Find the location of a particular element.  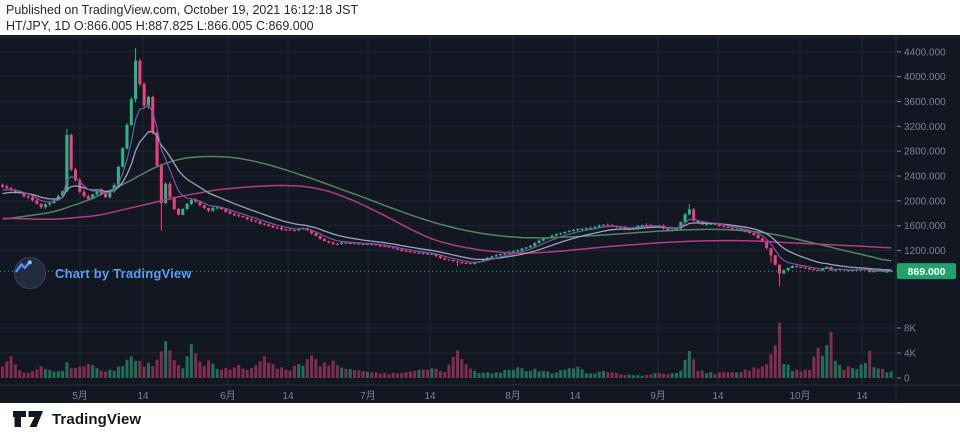

price-tick-label: 4000.000 is located at coordinates (925, 77).